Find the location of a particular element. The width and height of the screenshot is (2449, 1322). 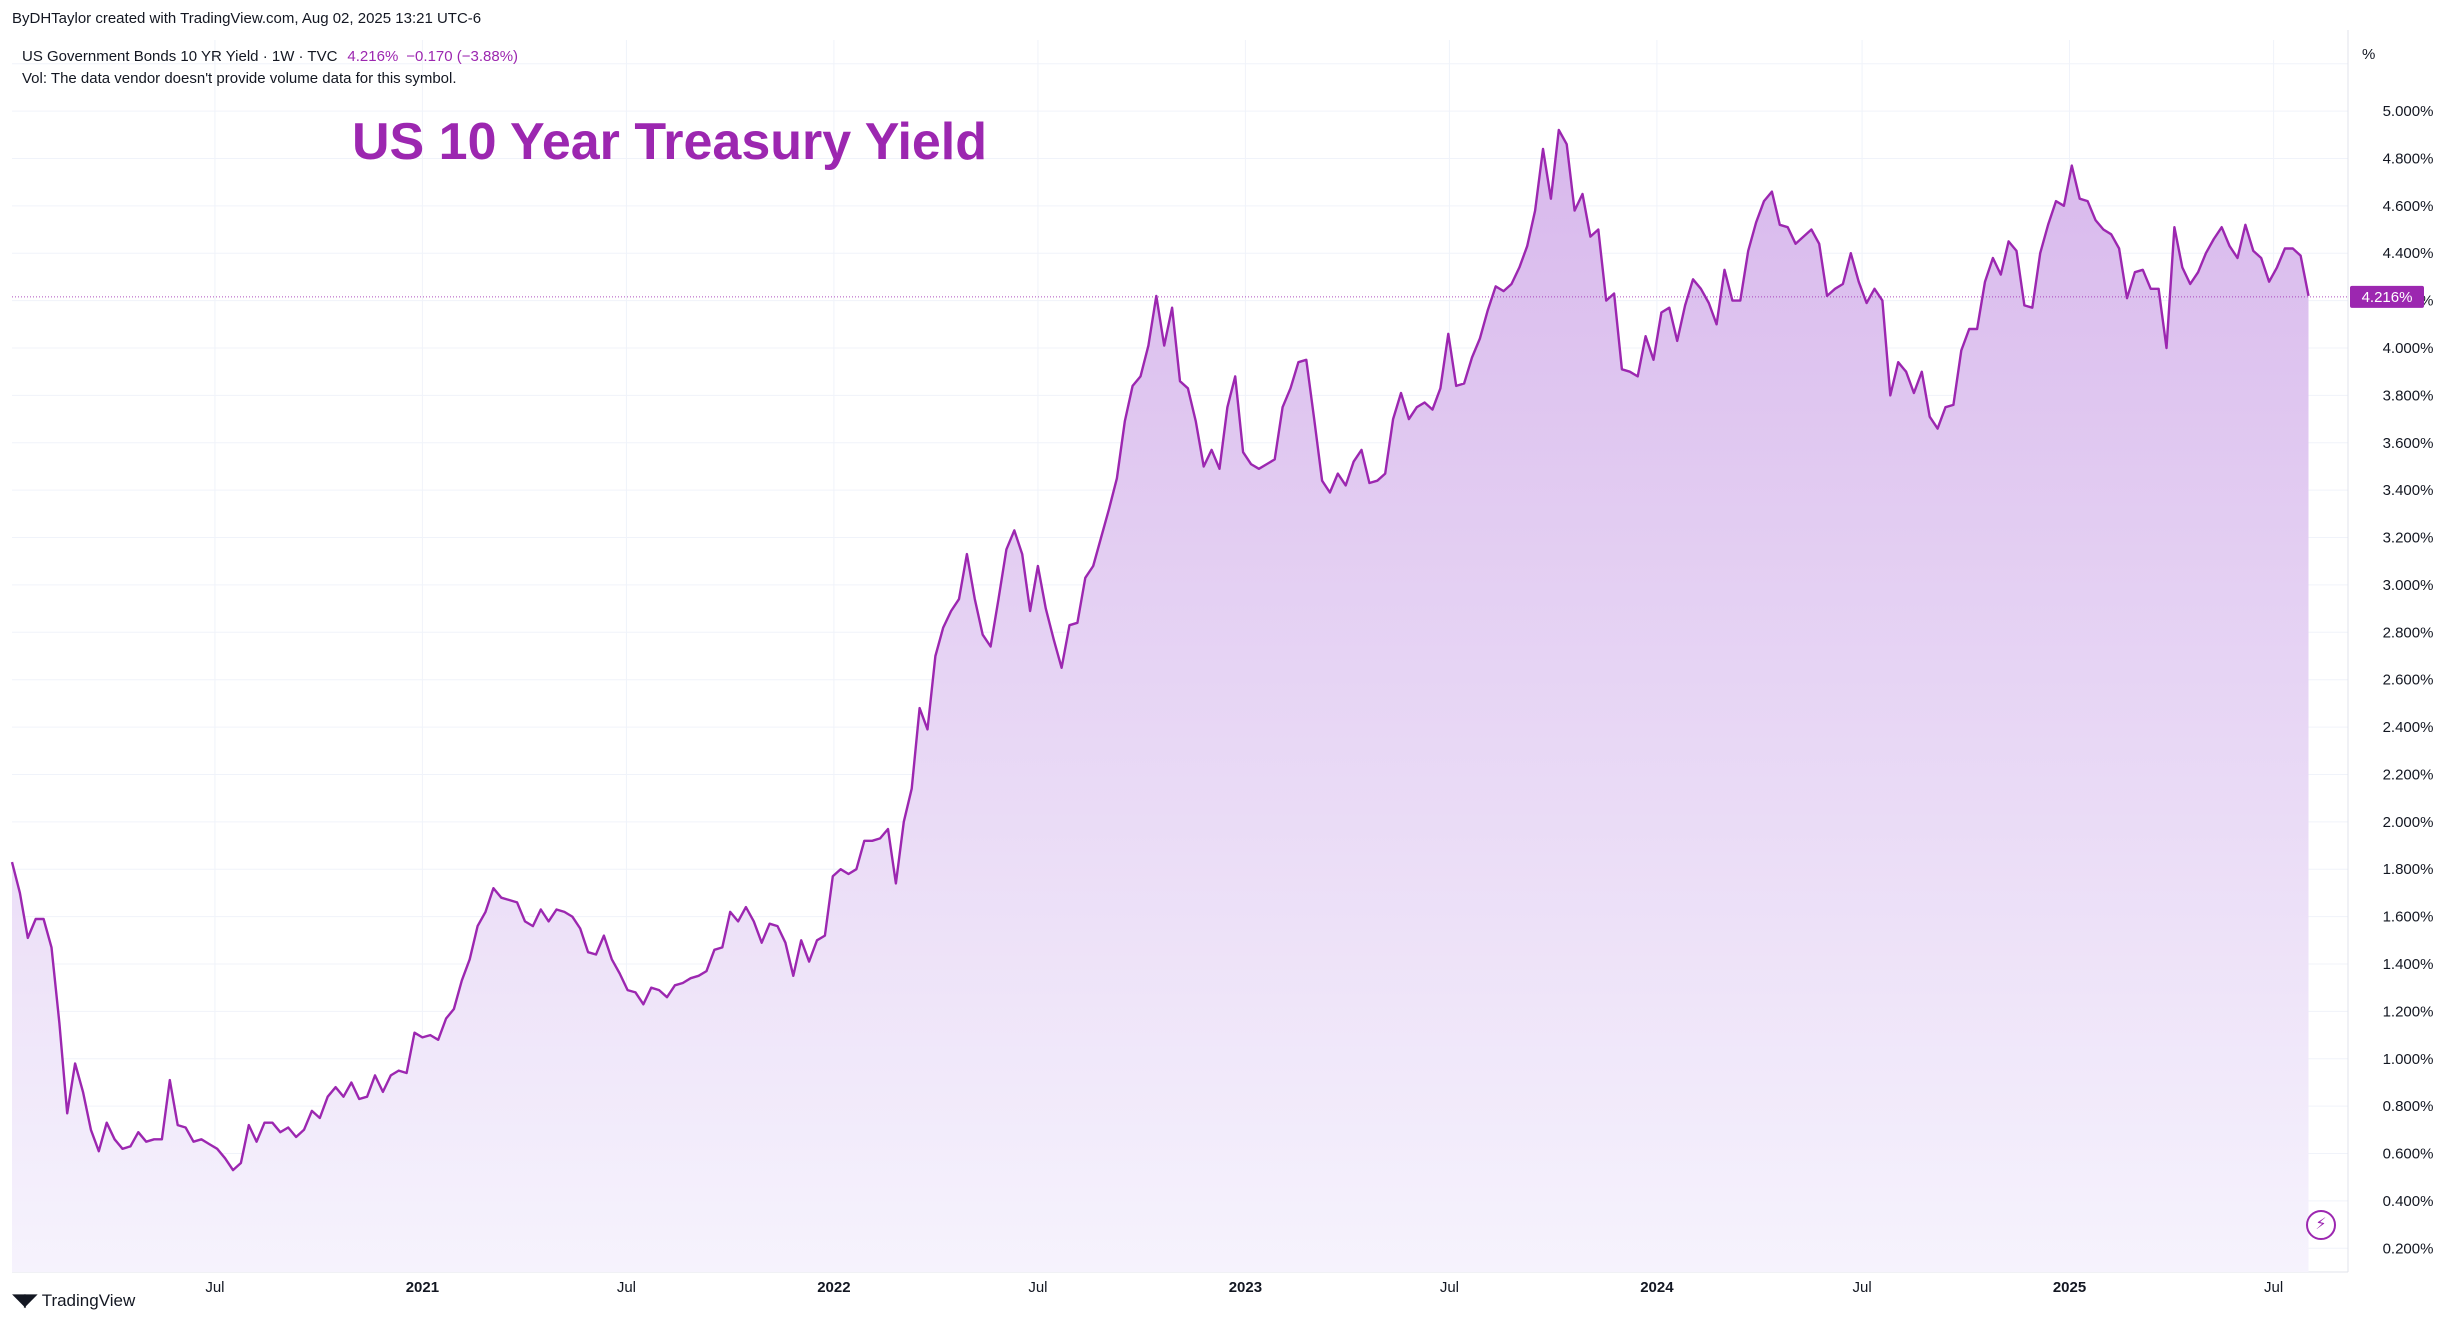

x-tick-label: 2022 is located at coordinates (833, 1287).